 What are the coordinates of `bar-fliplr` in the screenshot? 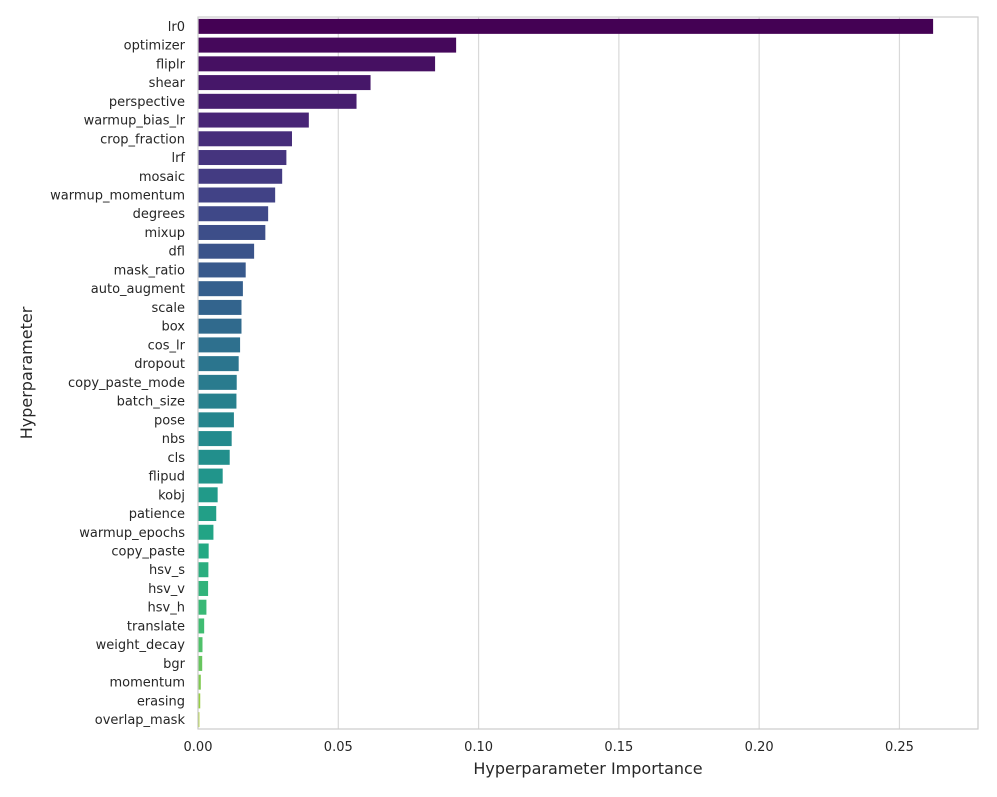 It's located at (317, 64).